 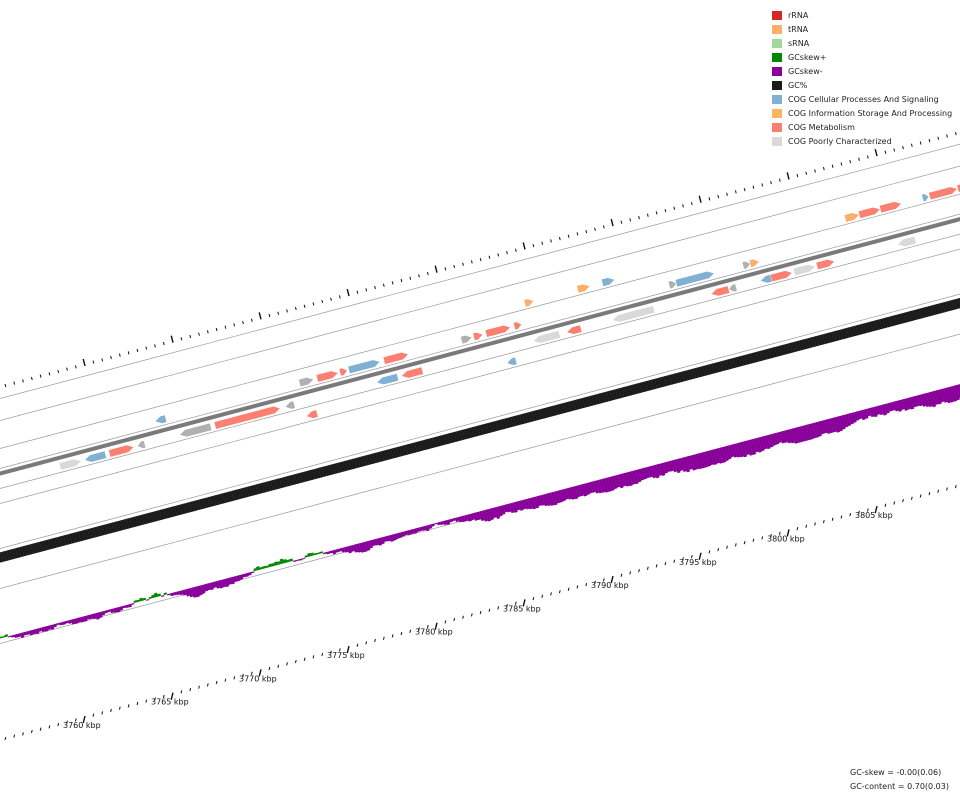 I want to click on legend-item: GC%, so click(x=862, y=85).